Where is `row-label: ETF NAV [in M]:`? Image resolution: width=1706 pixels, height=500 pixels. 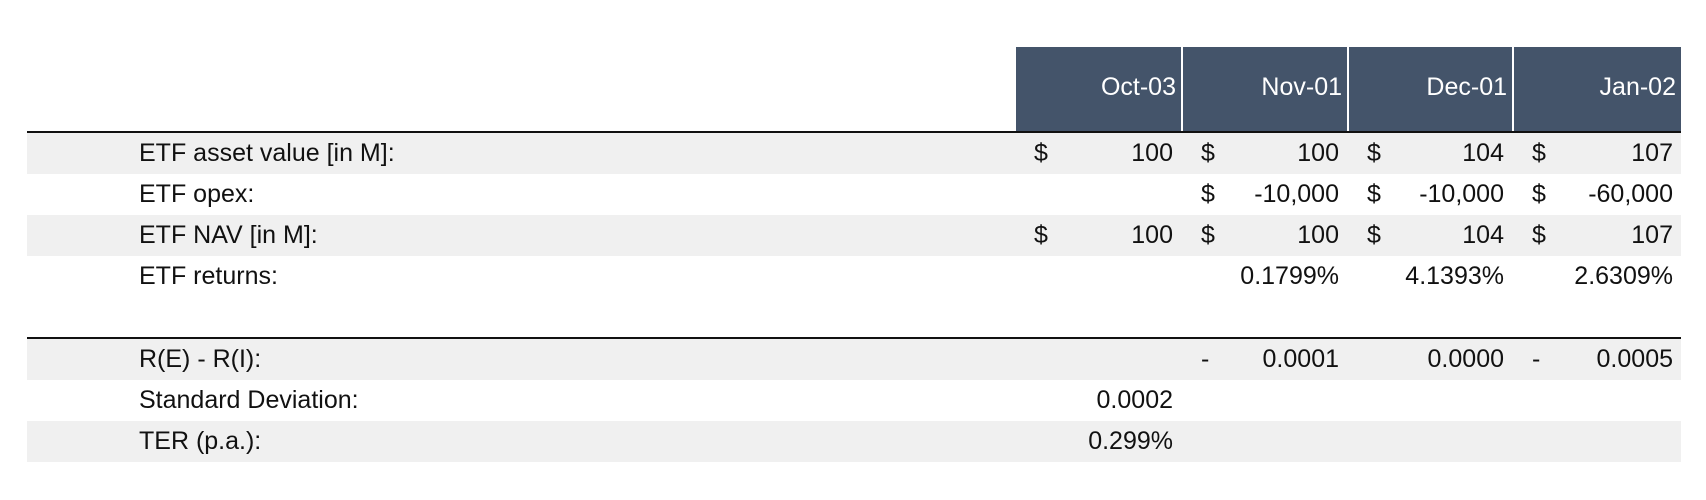 row-label: ETF NAV [in M]: is located at coordinates (228, 235).